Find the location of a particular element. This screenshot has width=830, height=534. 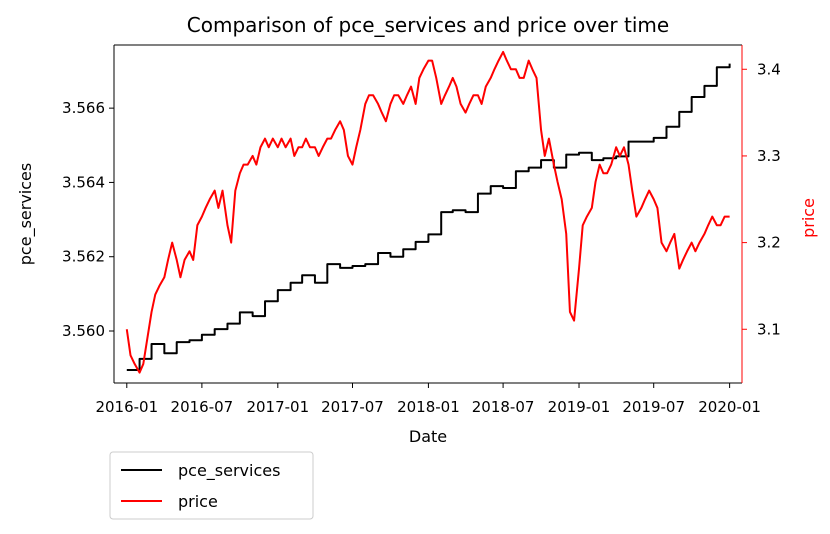

right-tick-label: 3.4 is located at coordinates (769, 69).